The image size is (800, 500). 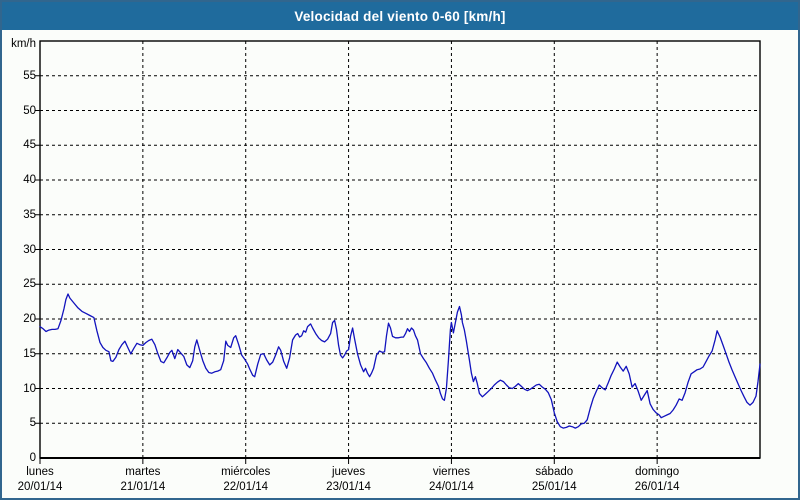 What do you see at coordinates (29, 110) in the screenshot?
I see `y-tick-label-50: 50` at bounding box center [29, 110].